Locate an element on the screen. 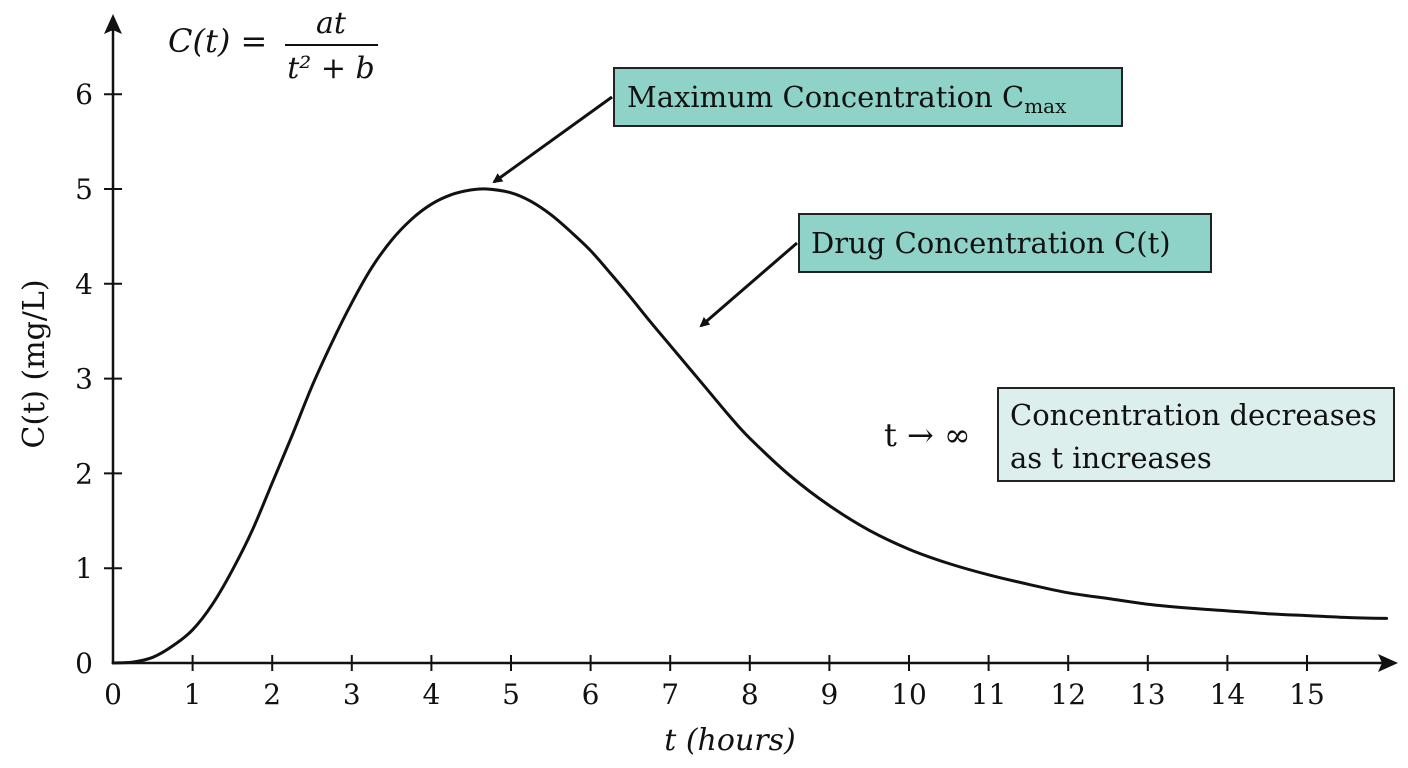 The height and width of the screenshot is (768, 1408). x-ticks: 0 1 2 3 4 5 6 7 8 9 10 11 12 13 14 15 is located at coordinates (714, 683).